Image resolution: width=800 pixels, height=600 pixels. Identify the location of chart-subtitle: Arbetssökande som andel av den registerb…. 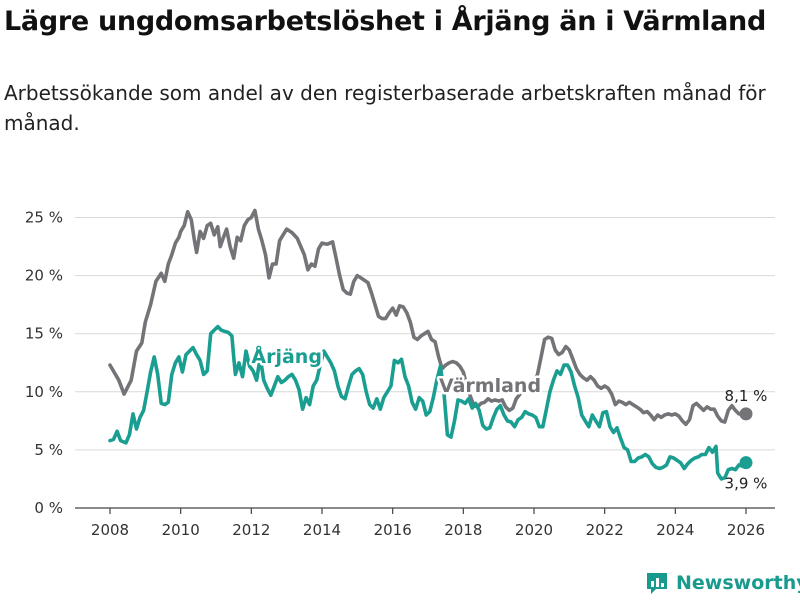
(385, 108).